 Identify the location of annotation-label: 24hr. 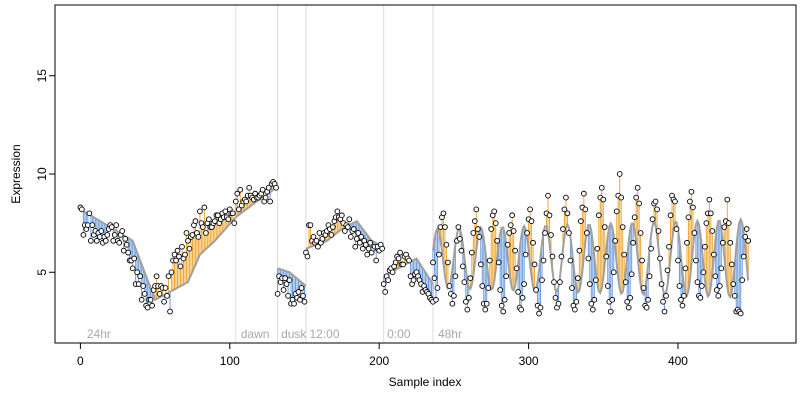
(99, 334).